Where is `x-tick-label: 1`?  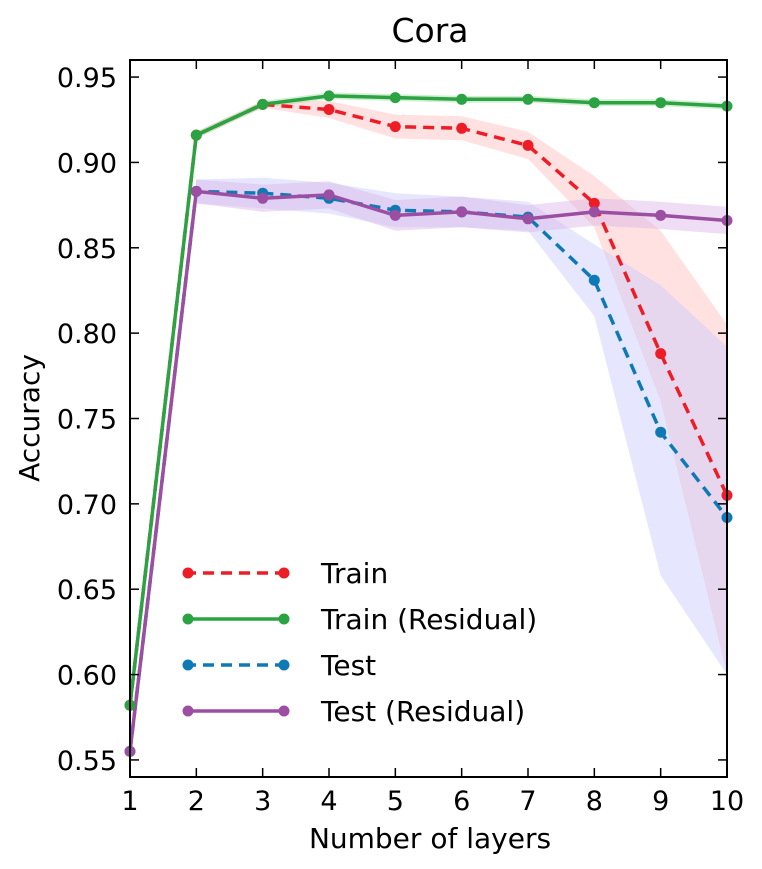
x-tick-label: 1 is located at coordinates (129, 801).